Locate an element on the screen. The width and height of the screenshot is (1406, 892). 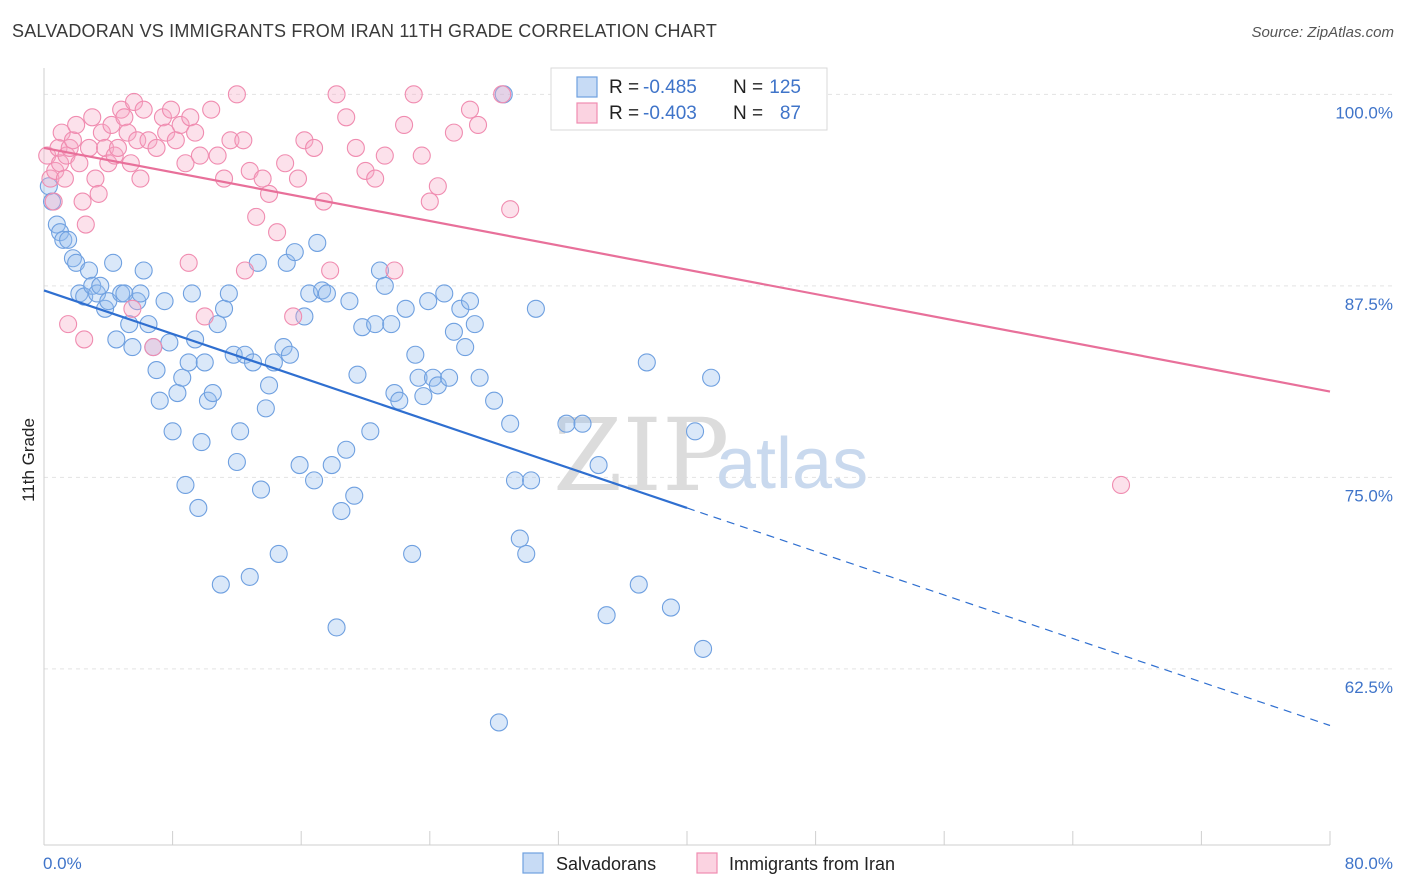
legend-r-value-1: -0.485 is located at coordinates (670, 87).